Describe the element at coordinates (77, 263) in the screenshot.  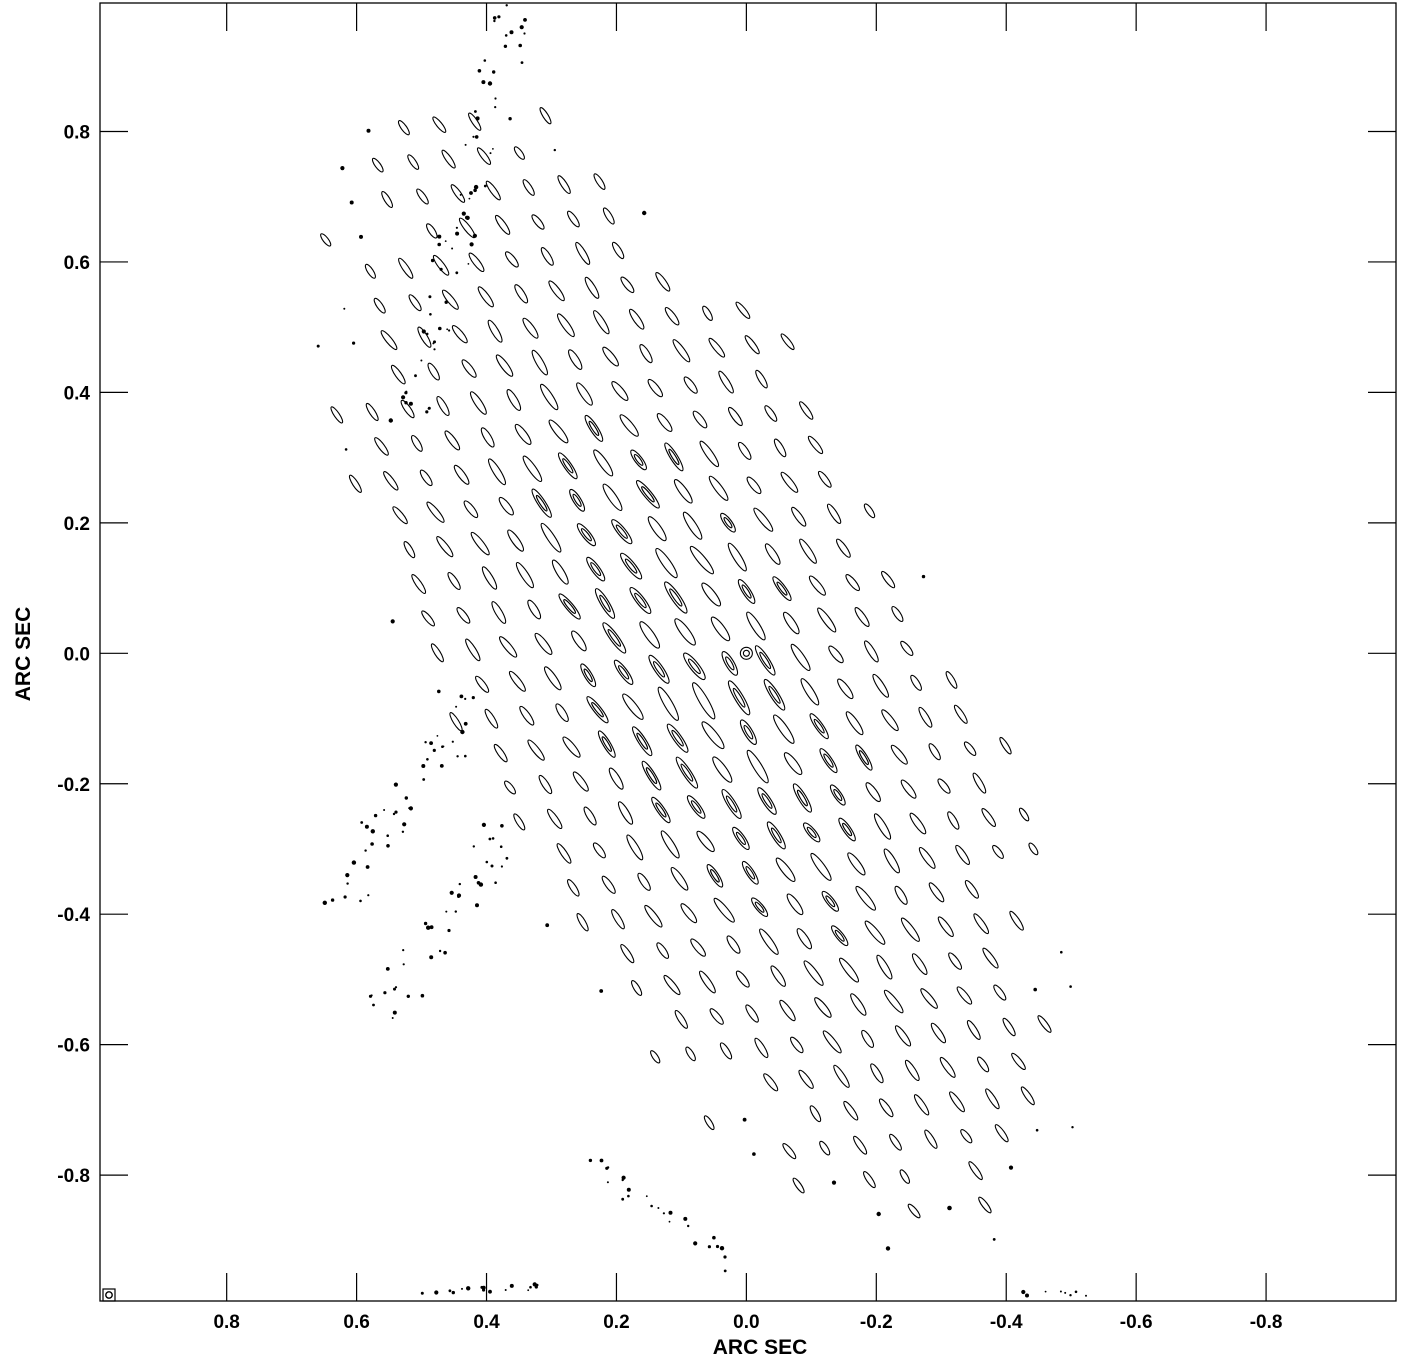
I see `y-tick-label: 0.6` at that location.